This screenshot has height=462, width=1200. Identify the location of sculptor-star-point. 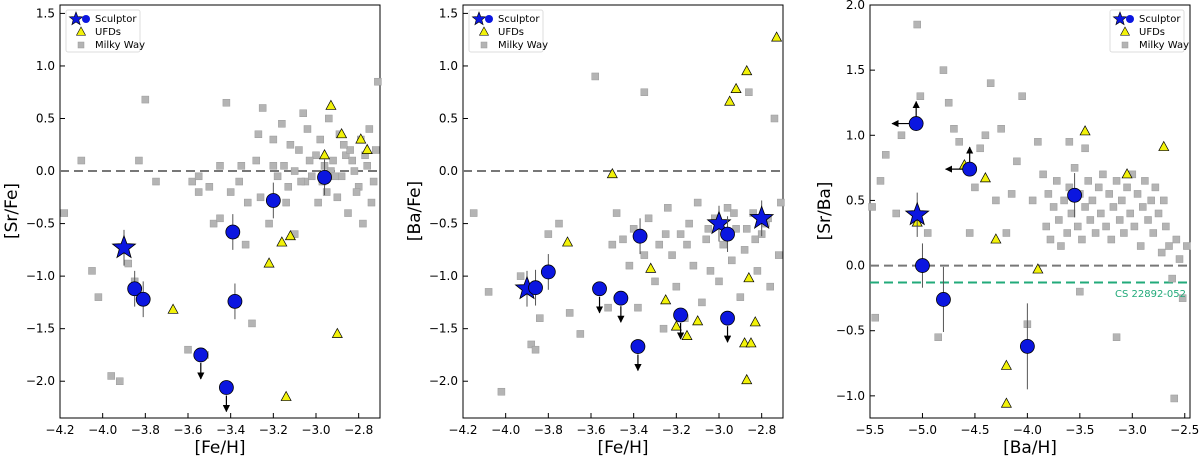
(917, 213).